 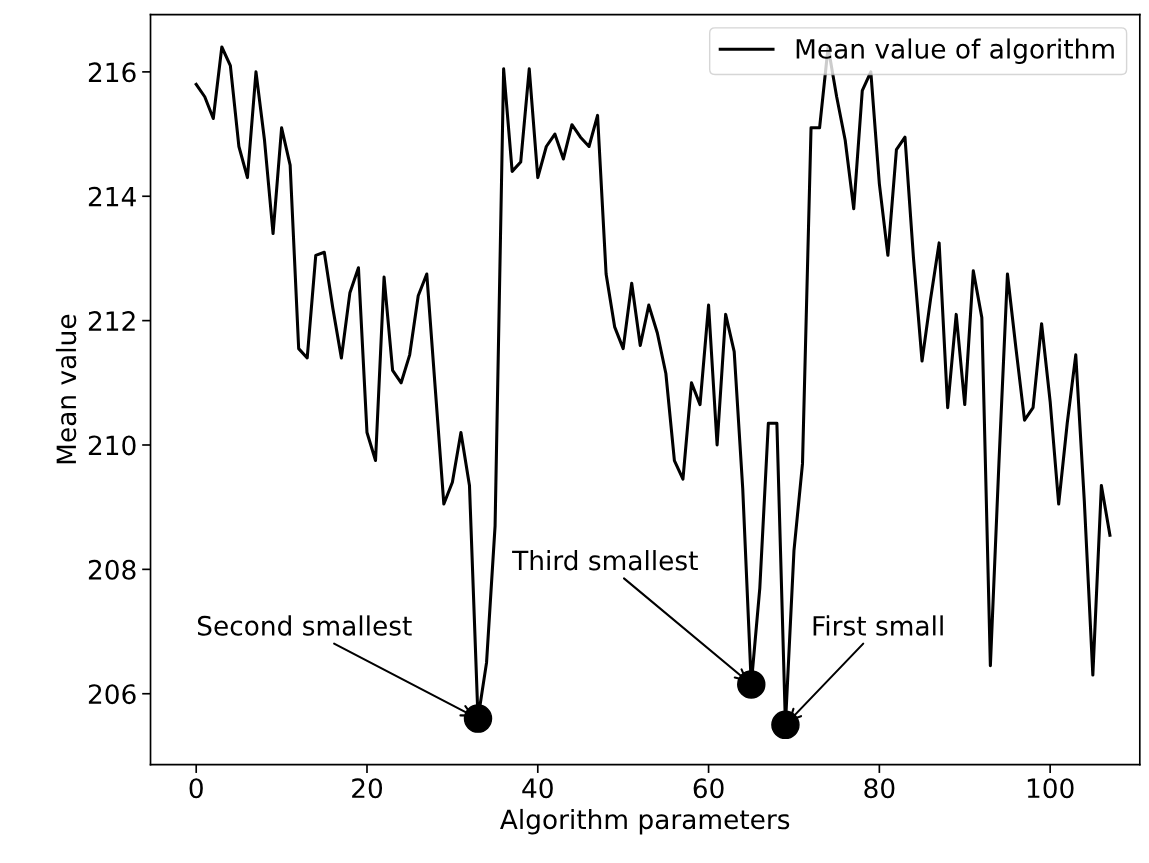 What do you see at coordinates (645, 821) in the screenshot?
I see `x-axis-title: Algorithm parameters` at bounding box center [645, 821].